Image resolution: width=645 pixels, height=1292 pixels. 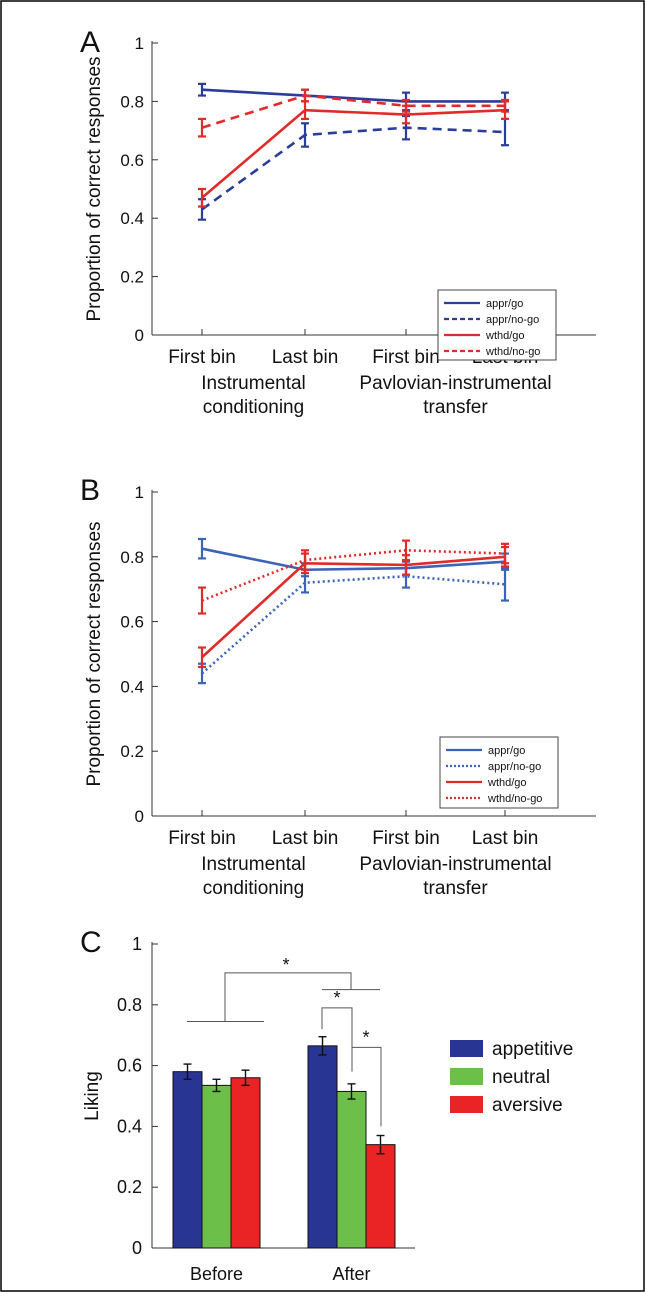 I want to click on legend: appetitive neutral aversive, so click(x=511, y=1077).